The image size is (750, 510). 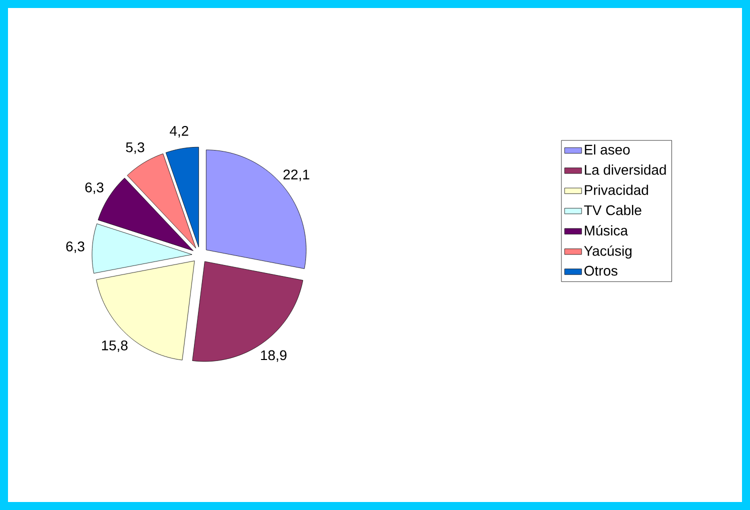 What do you see at coordinates (273, 356) in the screenshot?
I see `data-label: 18,9` at bounding box center [273, 356].